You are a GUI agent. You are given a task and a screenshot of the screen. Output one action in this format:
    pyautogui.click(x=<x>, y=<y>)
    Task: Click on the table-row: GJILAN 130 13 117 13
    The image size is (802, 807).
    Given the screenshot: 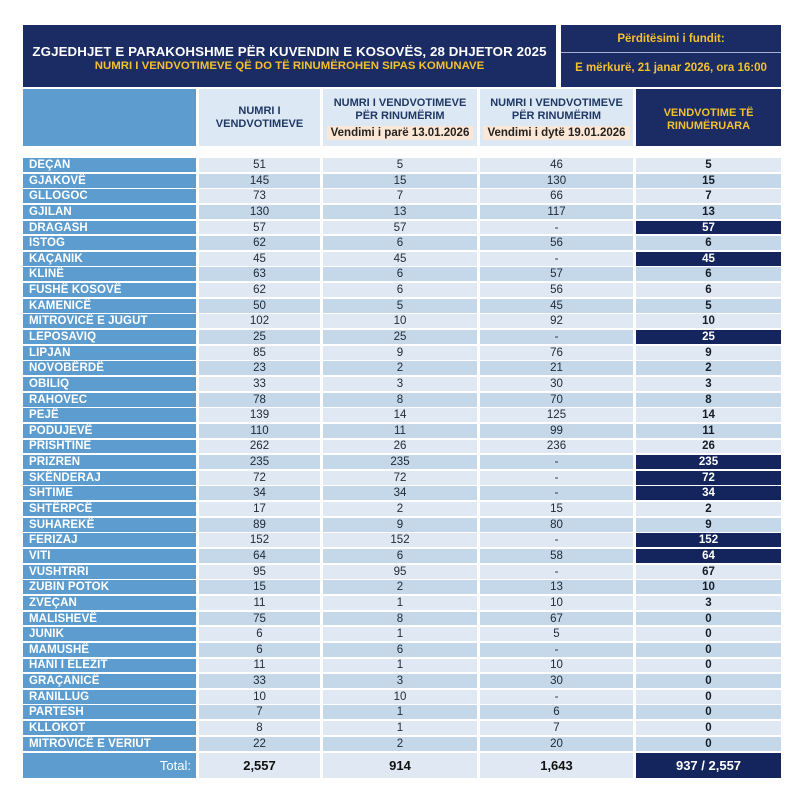 What is the action you would take?
    pyautogui.click(x=402, y=211)
    